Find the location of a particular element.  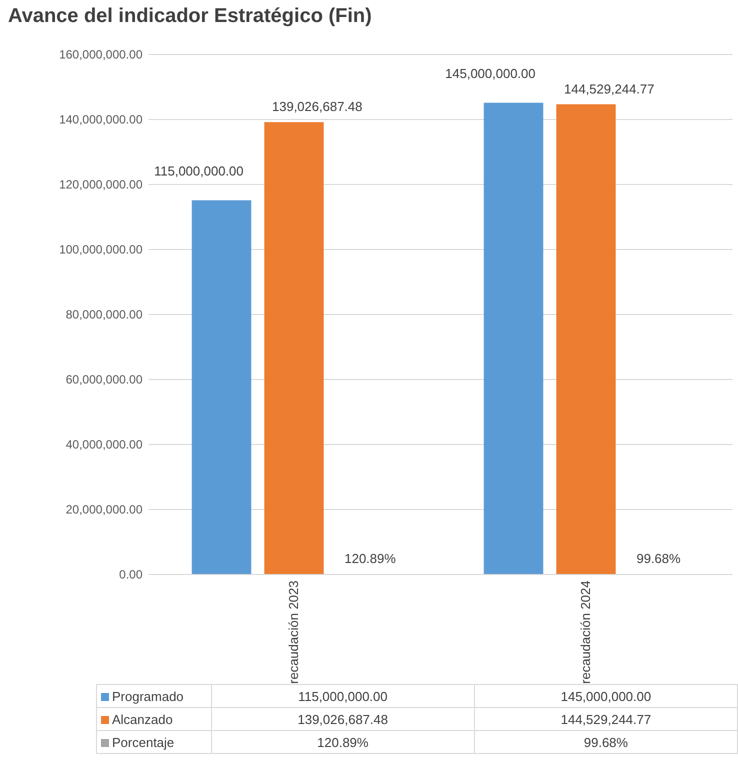

data-label: 99.68% is located at coordinates (606, 742).